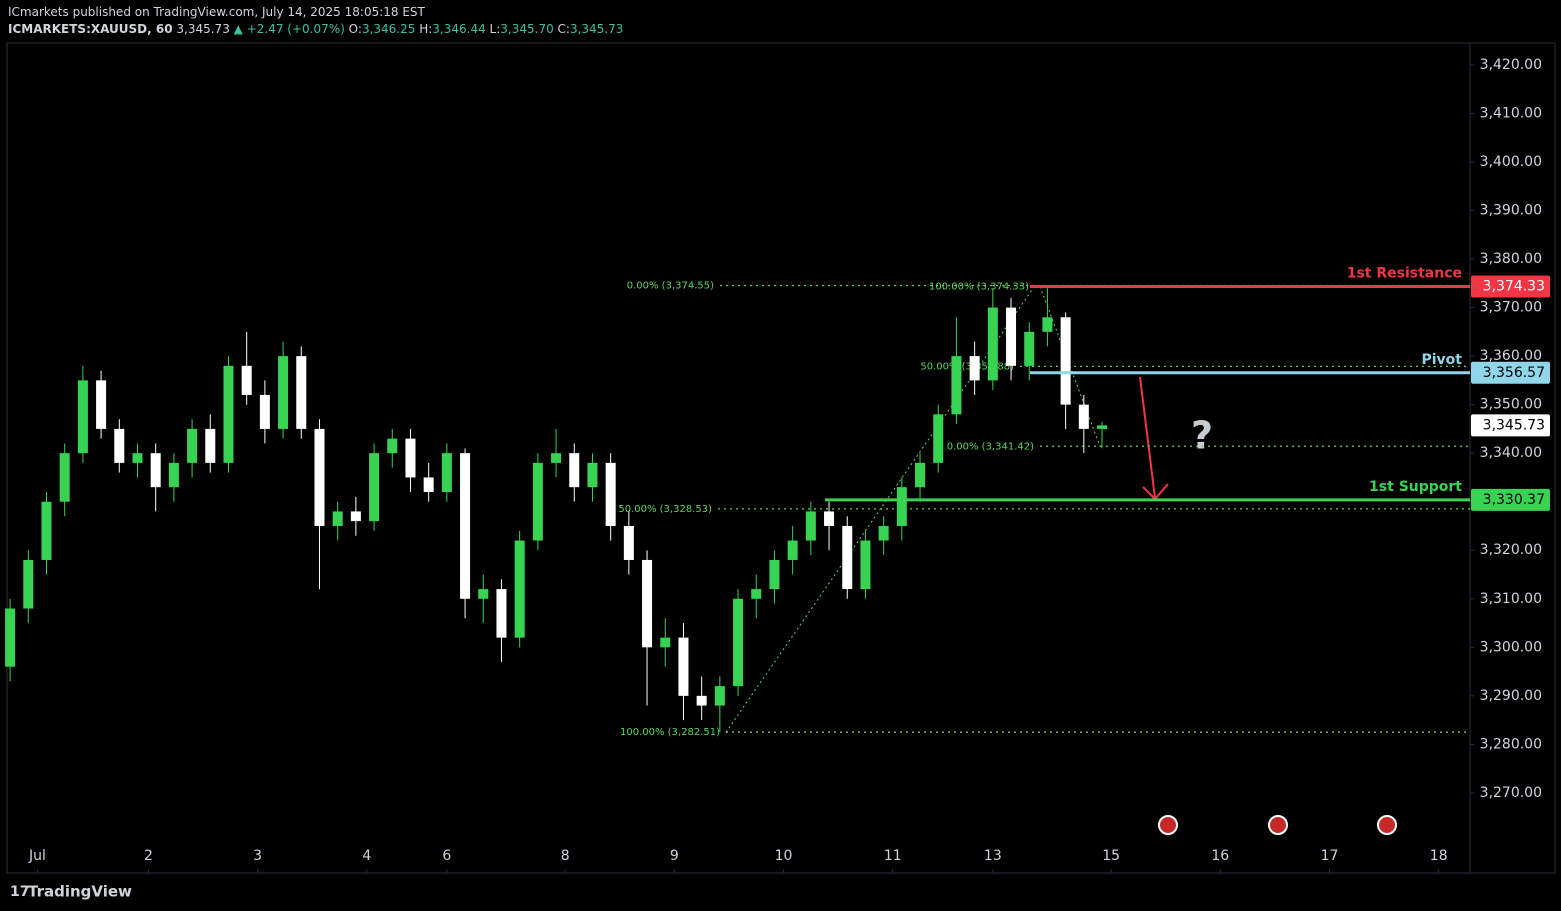 The width and height of the screenshot is (1561, 911). What do you see at coordinates (1220, 856) in the screenshot?
I see `x-tick-label: 16` at bounding box center [1220, 856].